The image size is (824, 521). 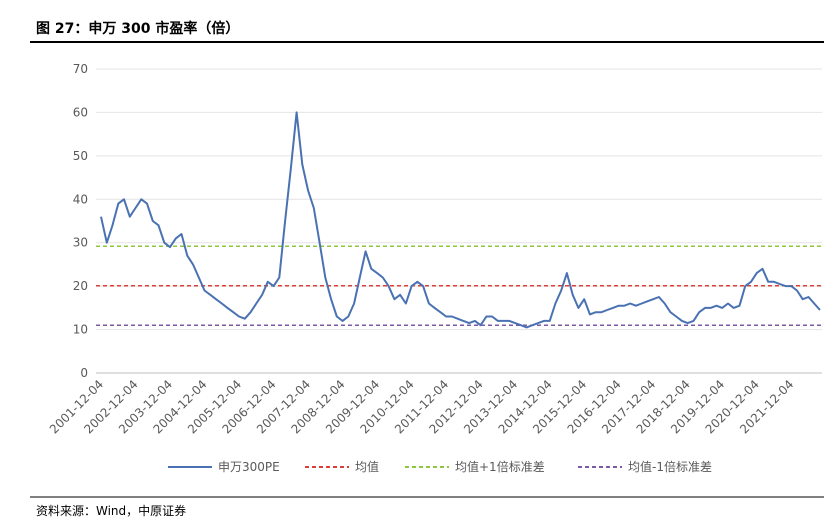 What do you see at coordinates (80, 156) in the screenshot?
I see `y-tick-label: 50` at bounding box center [80, 156].